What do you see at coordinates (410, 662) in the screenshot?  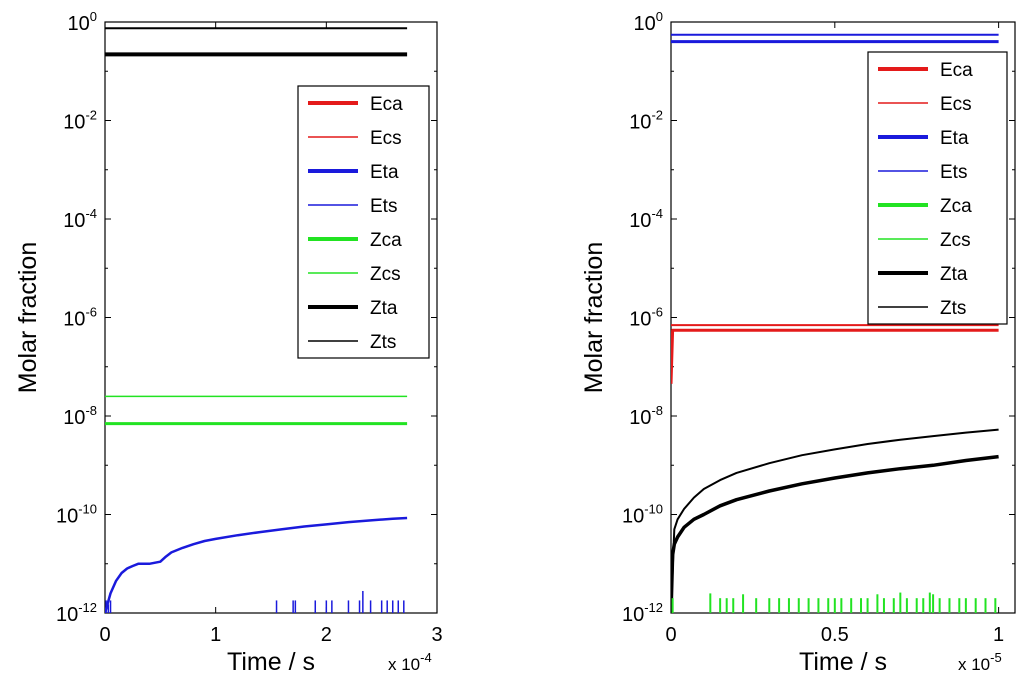 I see `x-multiplier: x 10-4` at bounding box center [410, 662].